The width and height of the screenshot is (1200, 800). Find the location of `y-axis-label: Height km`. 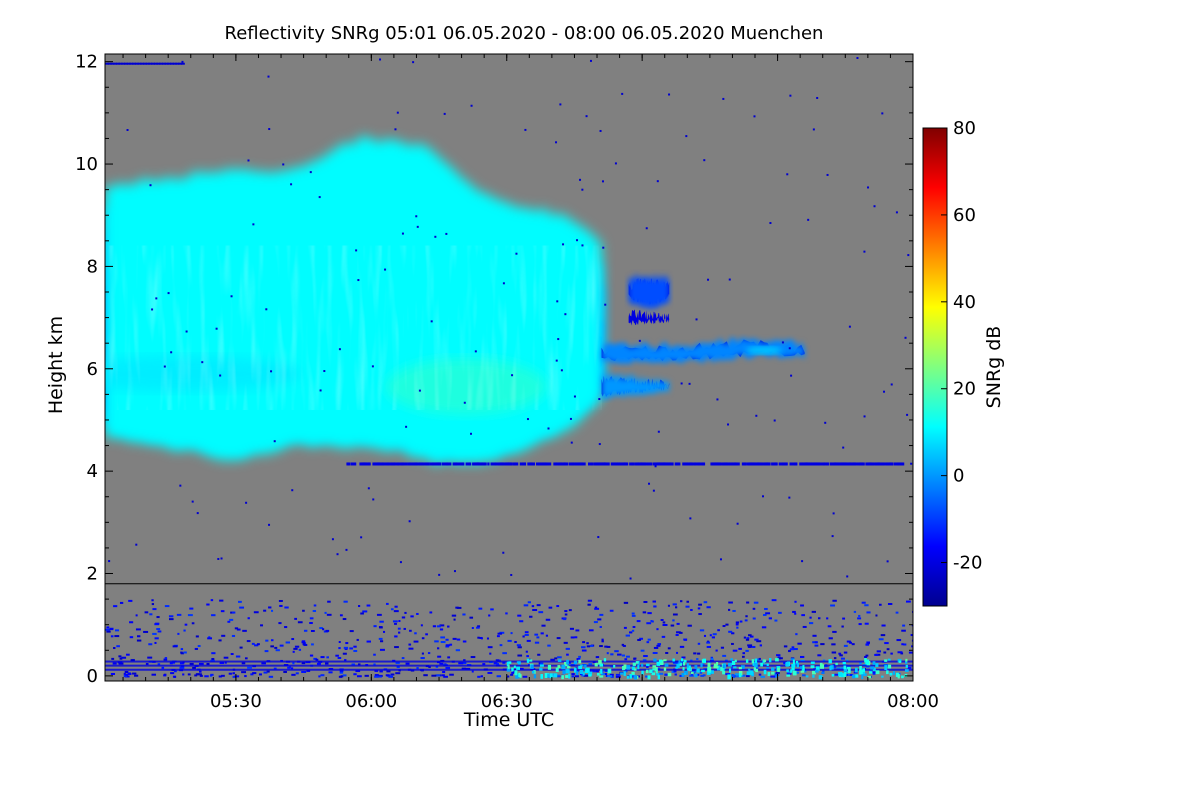

y-axis-label: Height km is located at coordinates (56, 365).